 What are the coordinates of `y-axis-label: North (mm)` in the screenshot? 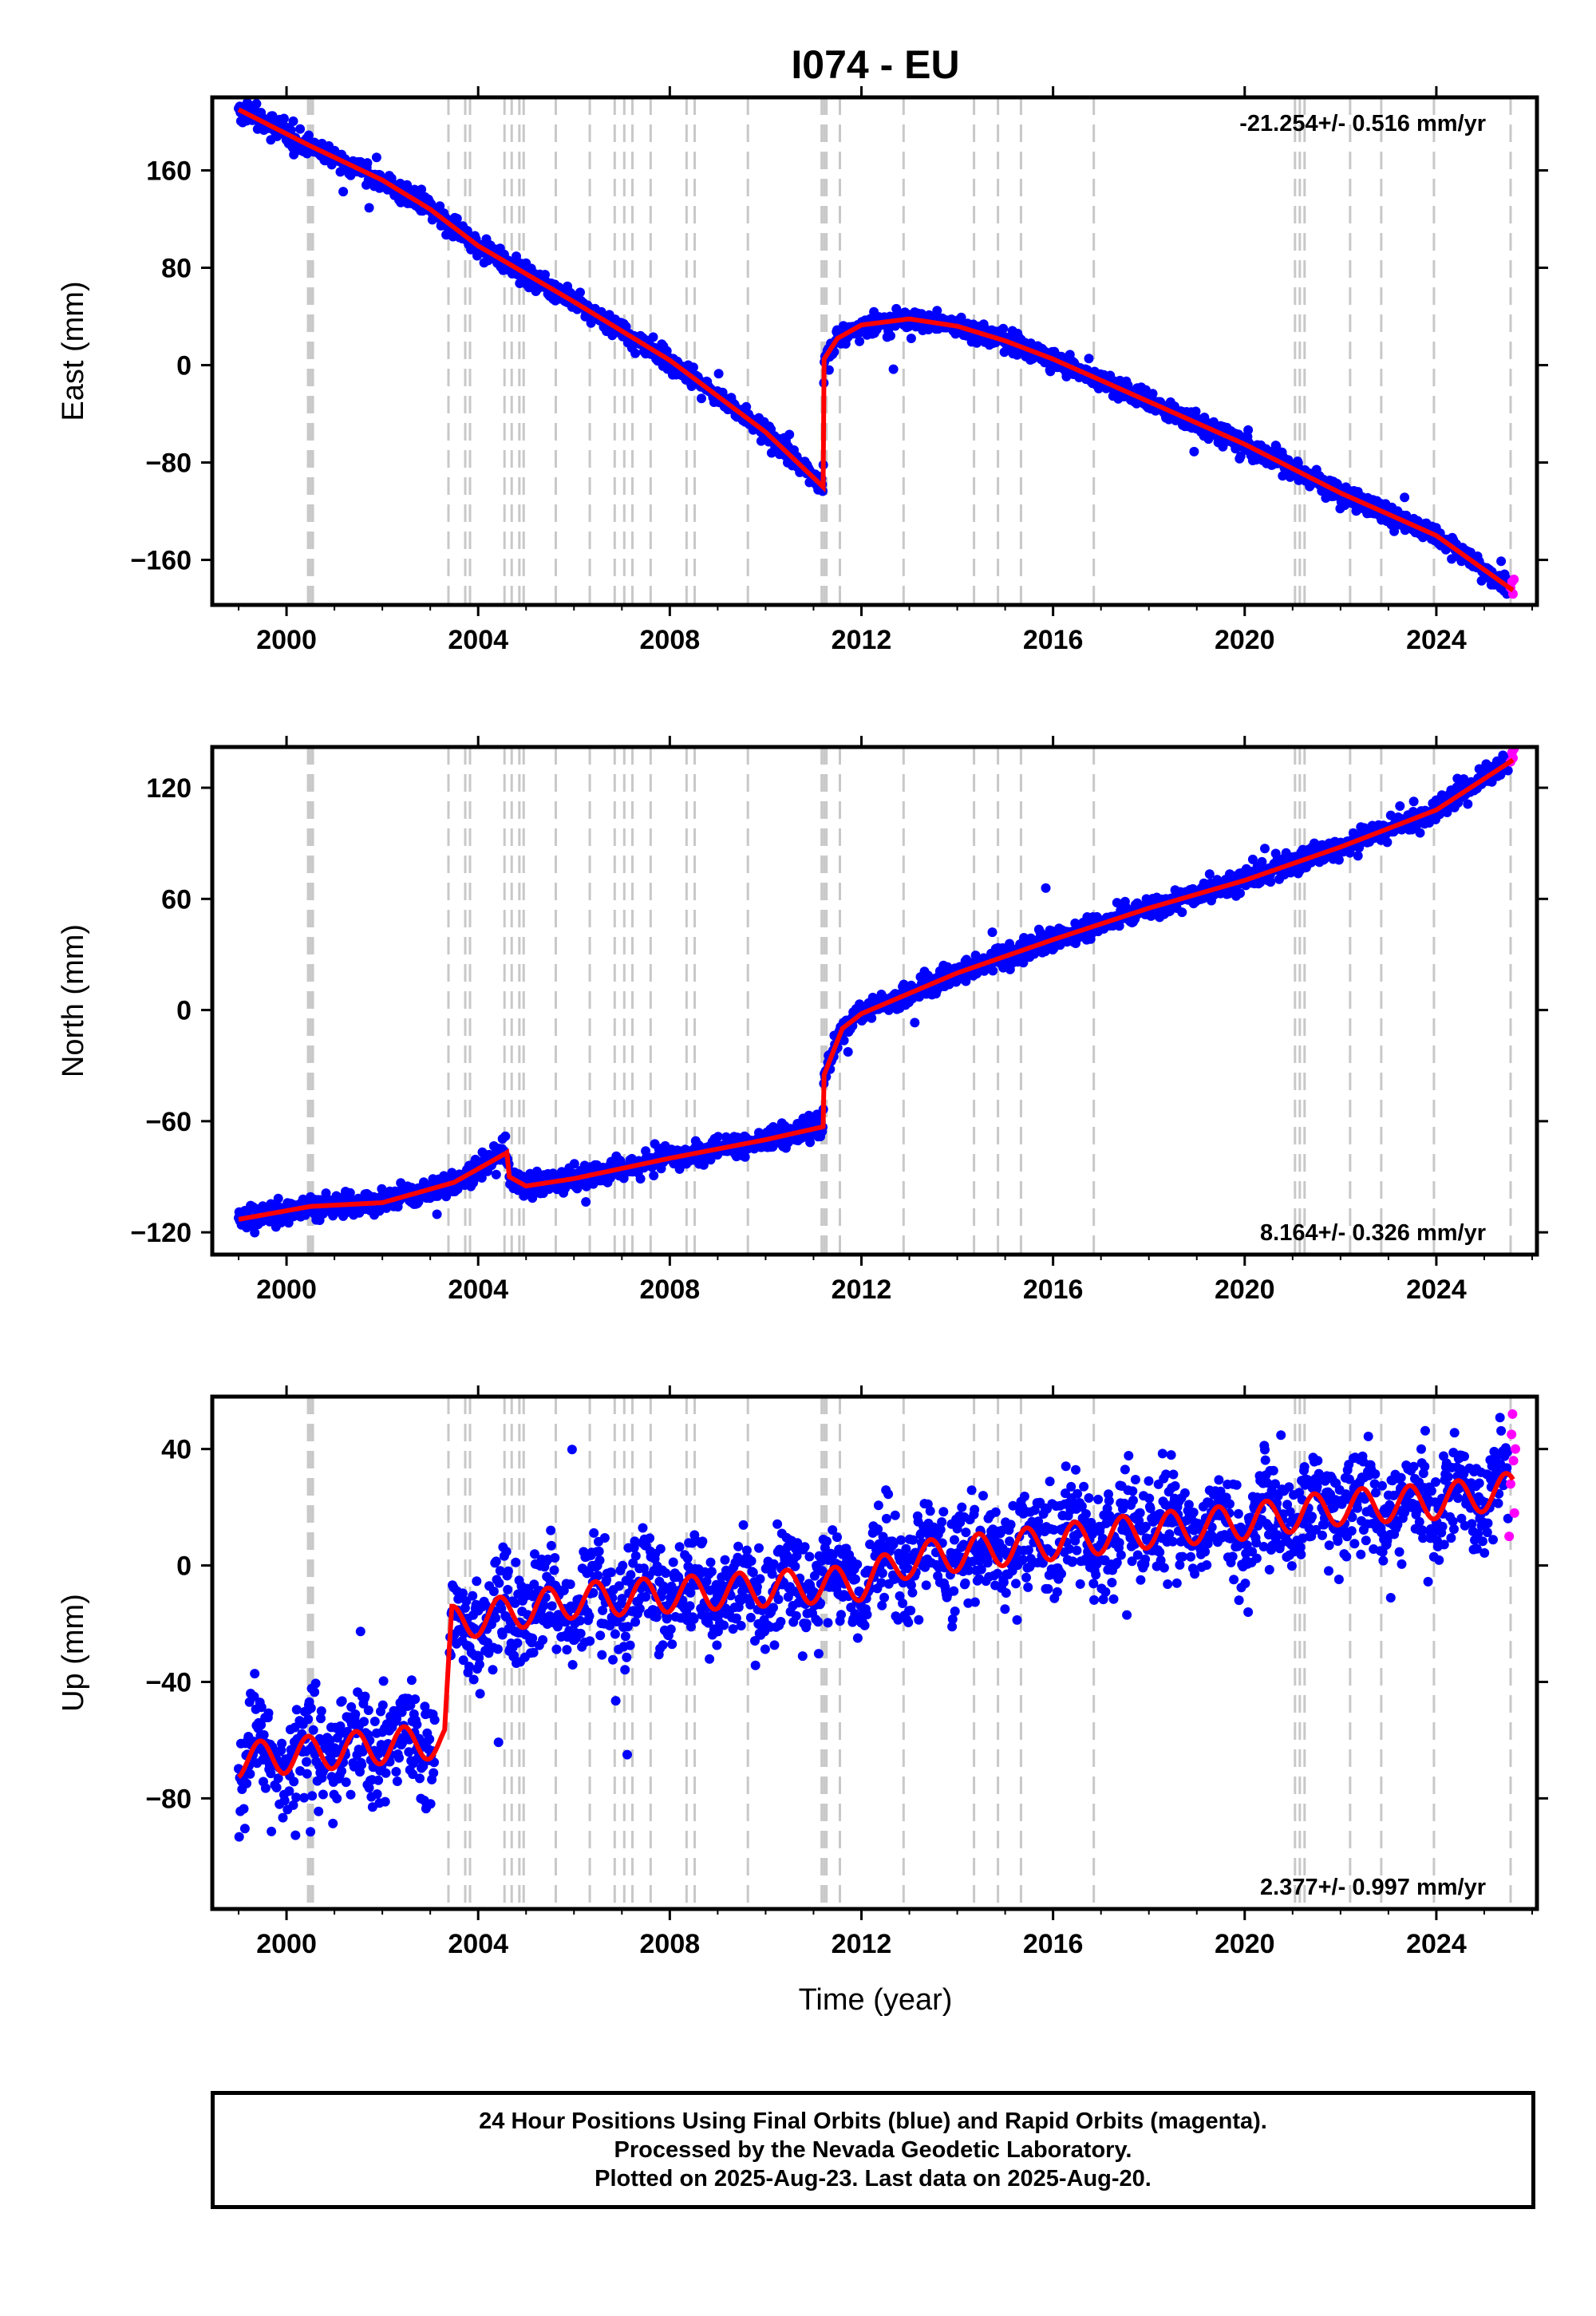 It's located at (73, 1001).